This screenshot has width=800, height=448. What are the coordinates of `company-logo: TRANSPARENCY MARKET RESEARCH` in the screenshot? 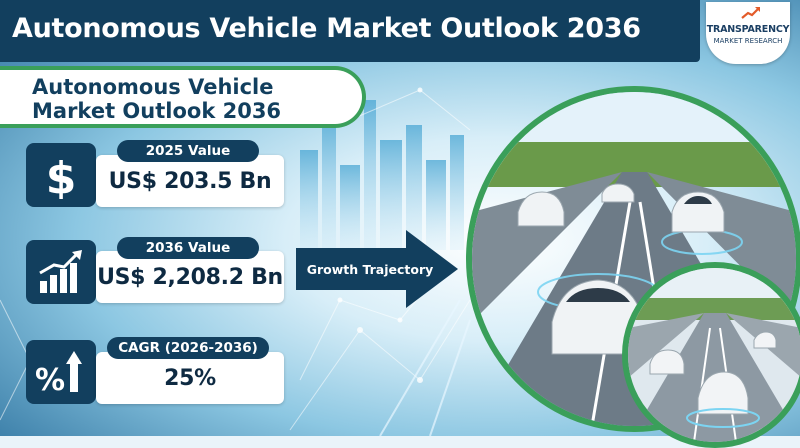 It's located at (748, 33).